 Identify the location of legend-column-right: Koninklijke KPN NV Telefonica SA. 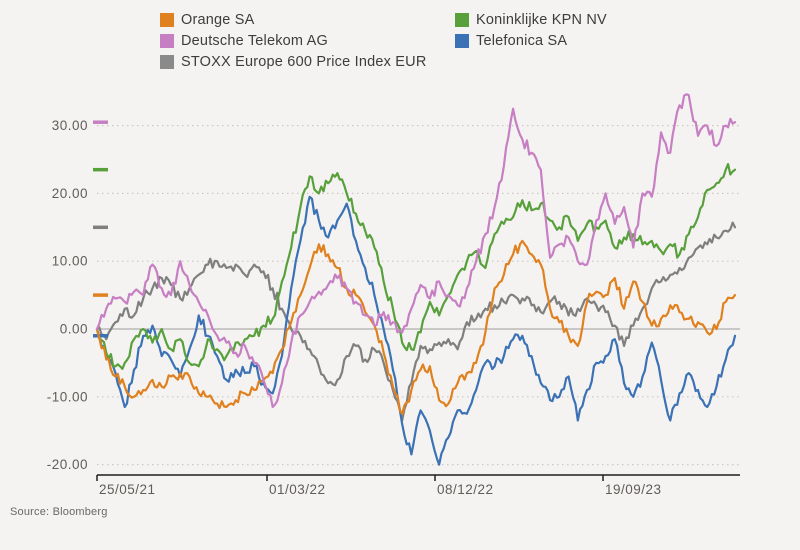
(531, 40).